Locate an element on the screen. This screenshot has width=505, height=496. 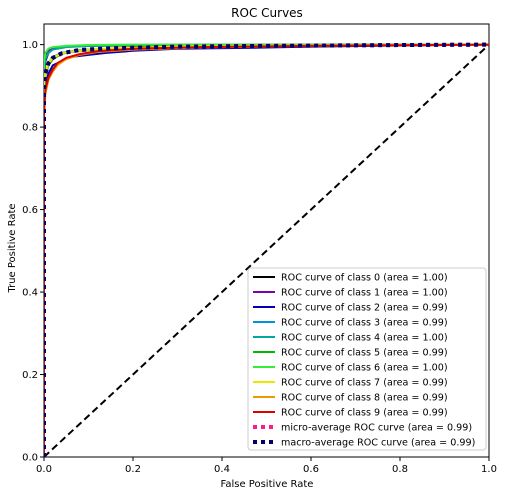
x-tick-label: 0.4 is located at coordinates (222, 469).